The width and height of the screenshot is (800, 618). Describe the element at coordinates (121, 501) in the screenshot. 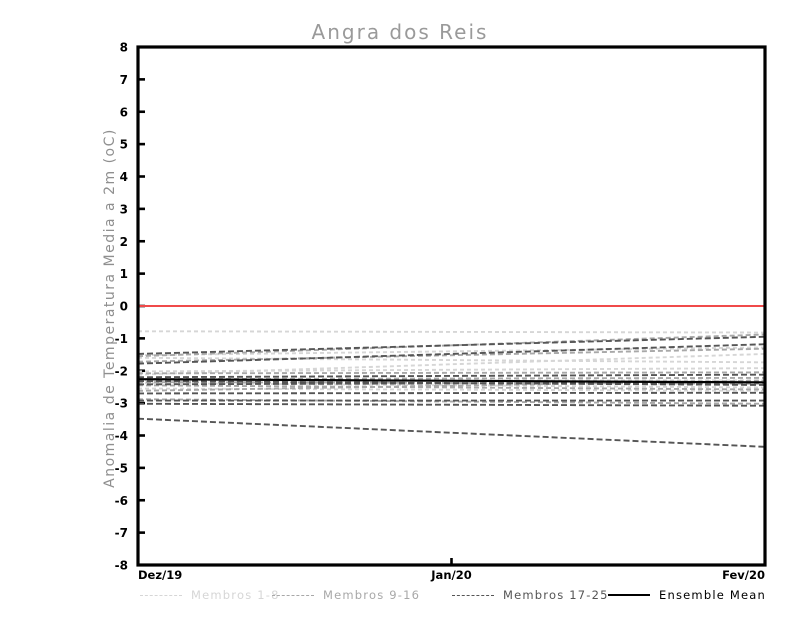

I see `svg-text: -6` at that location.